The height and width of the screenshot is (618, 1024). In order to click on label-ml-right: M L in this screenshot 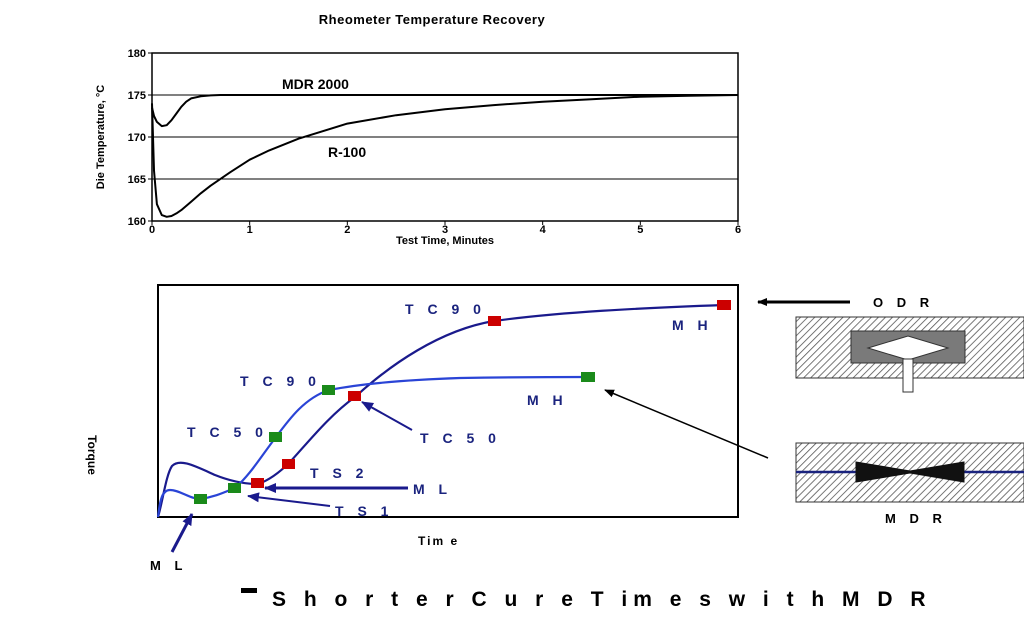, I will do `click(432, 489)`.